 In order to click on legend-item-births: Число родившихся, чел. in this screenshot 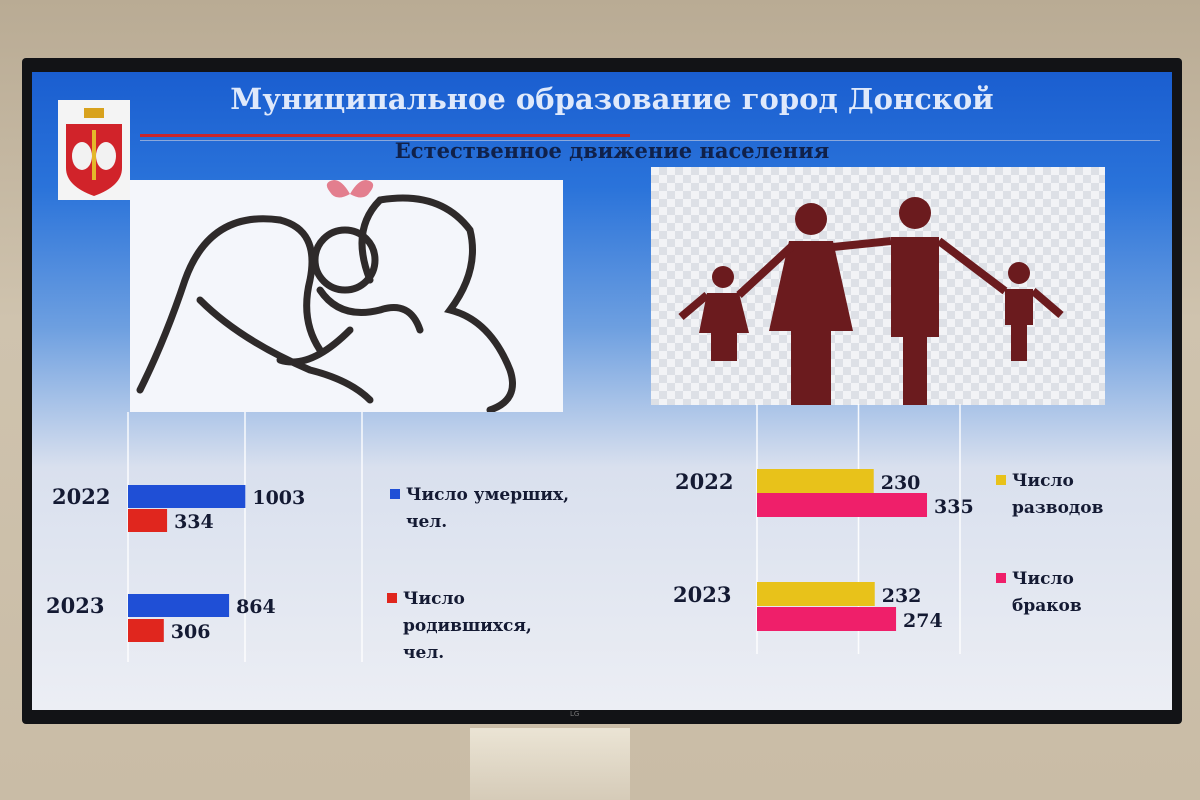, I will do `click(459, 626)`.